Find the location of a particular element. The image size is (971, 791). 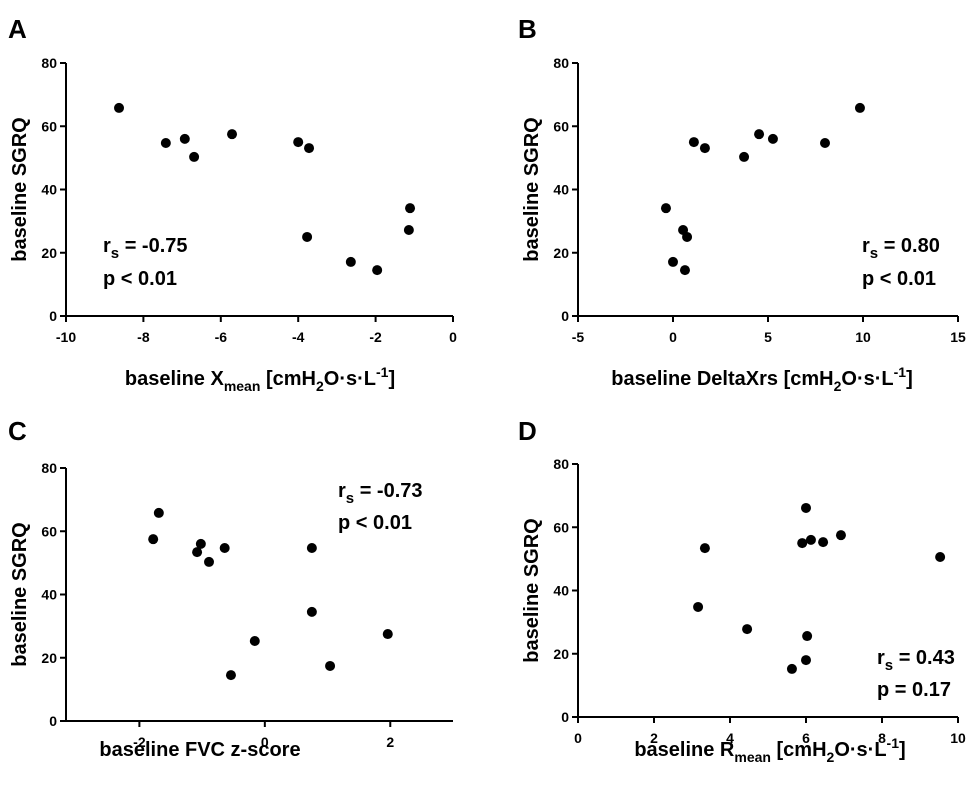

p-annotation: p < 0.01 is located at coordinates (140, 279).